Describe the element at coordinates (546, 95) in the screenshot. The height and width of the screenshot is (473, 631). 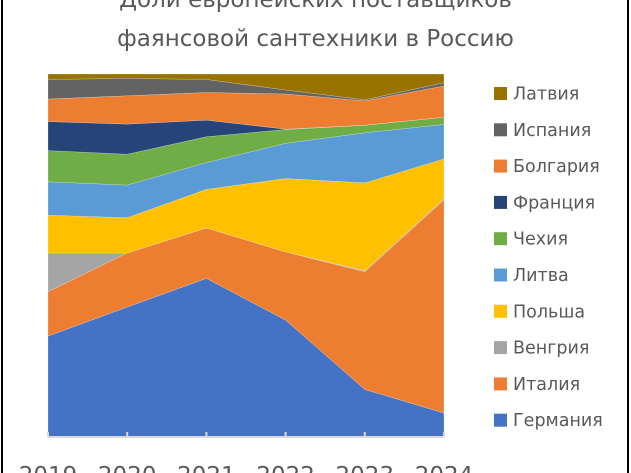
I see `legend-label: Латвия` at that location.